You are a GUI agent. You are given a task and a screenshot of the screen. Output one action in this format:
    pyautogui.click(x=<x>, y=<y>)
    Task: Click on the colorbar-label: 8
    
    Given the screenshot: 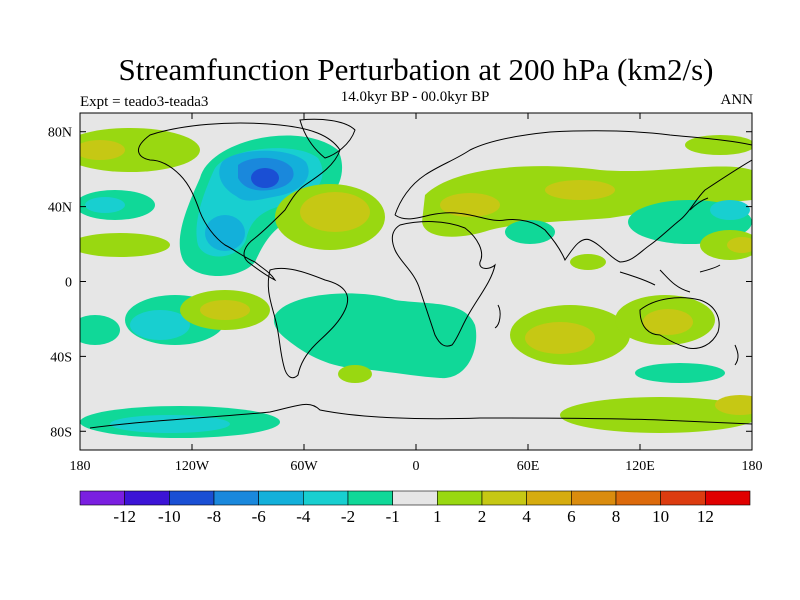 What is the action you would take?
    pyautogui.click(x=616, y=516)
    